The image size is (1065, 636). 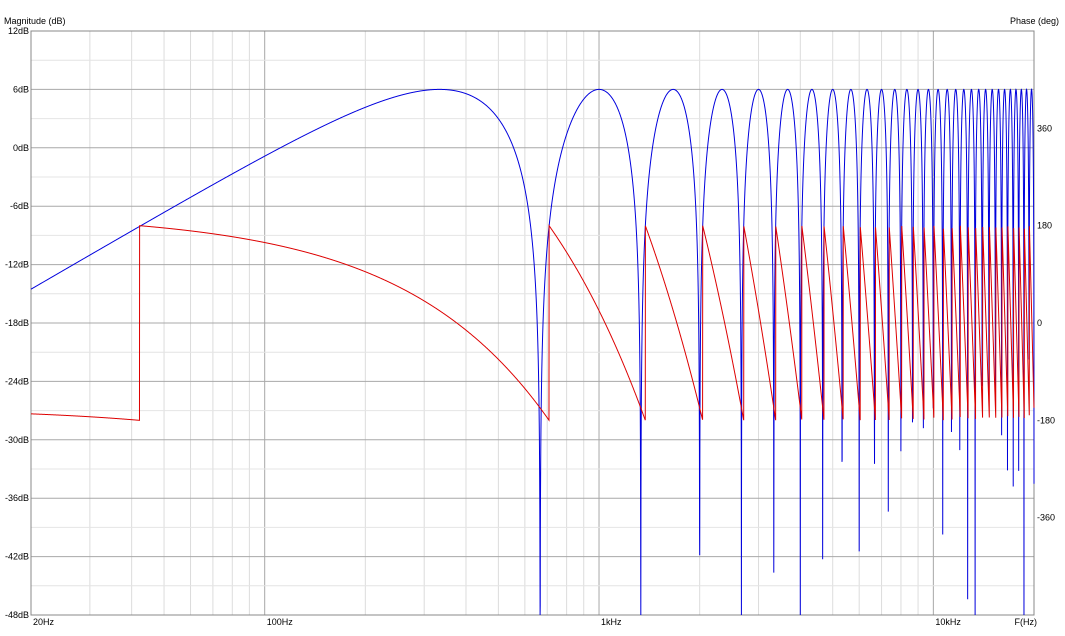 I want to click on left-tick-label: -48dB, so click(x=17, y=615).